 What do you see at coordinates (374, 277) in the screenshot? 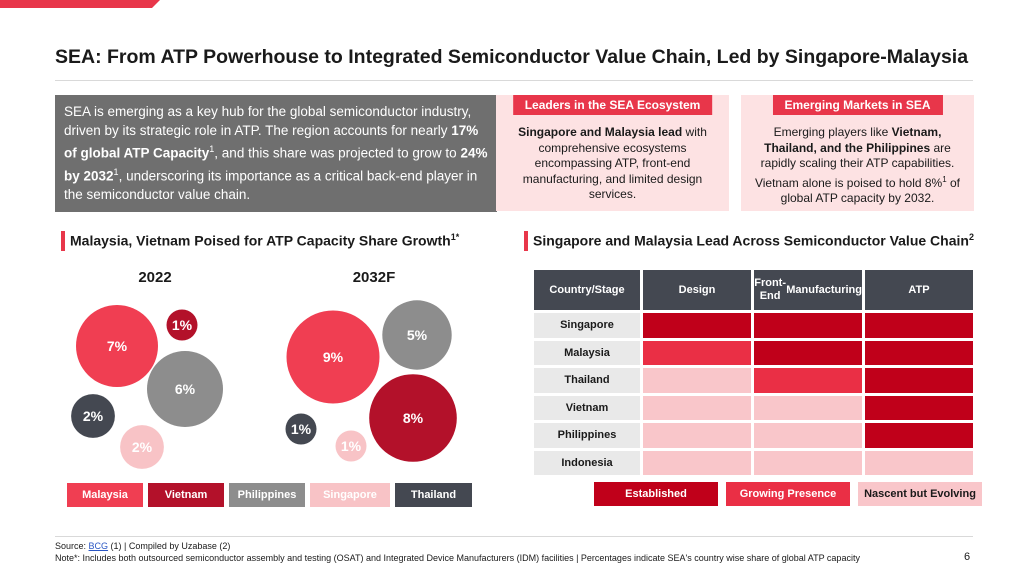
I see `bubble-year-label: 2032F` at bounding box center [374, 277].